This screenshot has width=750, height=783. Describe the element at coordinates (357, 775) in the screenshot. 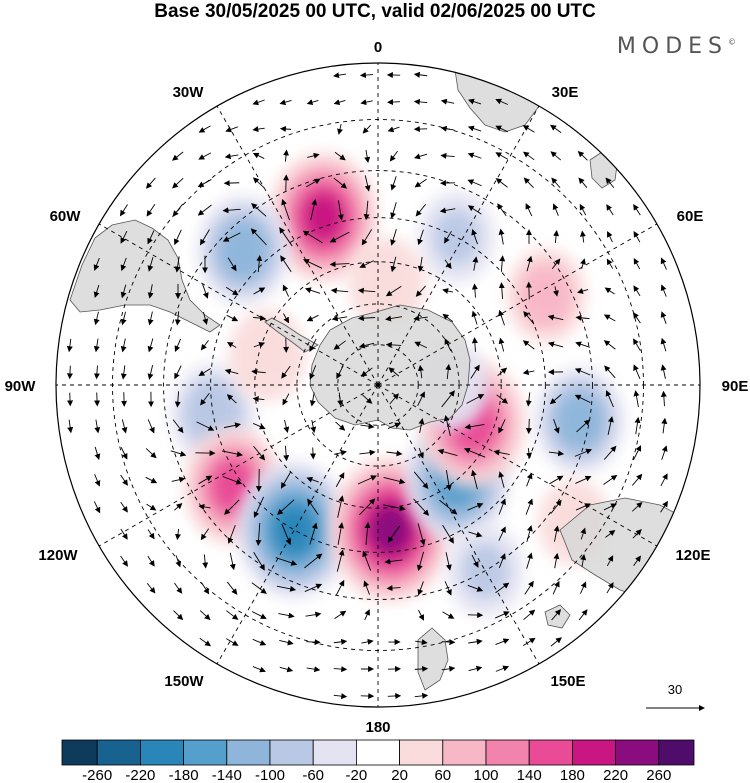

I see `colorbar-tick-label: -20` at that location.